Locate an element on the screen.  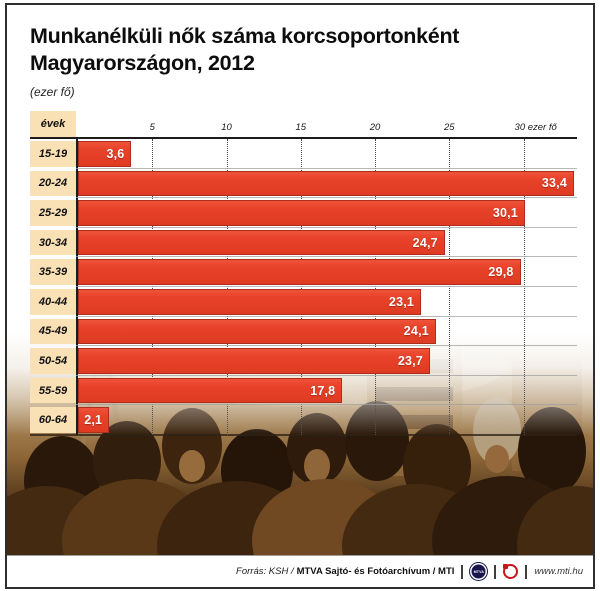
value-bar: 17,8 is located at coordinates (210, 390).